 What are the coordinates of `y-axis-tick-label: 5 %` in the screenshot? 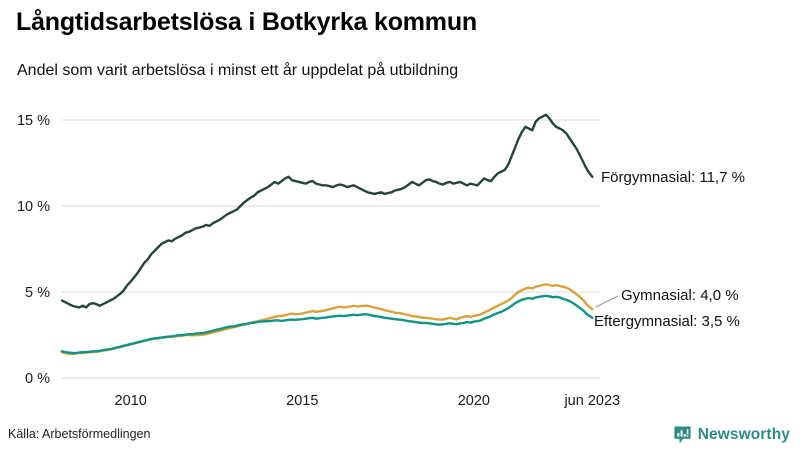 It's located at (37, 293).